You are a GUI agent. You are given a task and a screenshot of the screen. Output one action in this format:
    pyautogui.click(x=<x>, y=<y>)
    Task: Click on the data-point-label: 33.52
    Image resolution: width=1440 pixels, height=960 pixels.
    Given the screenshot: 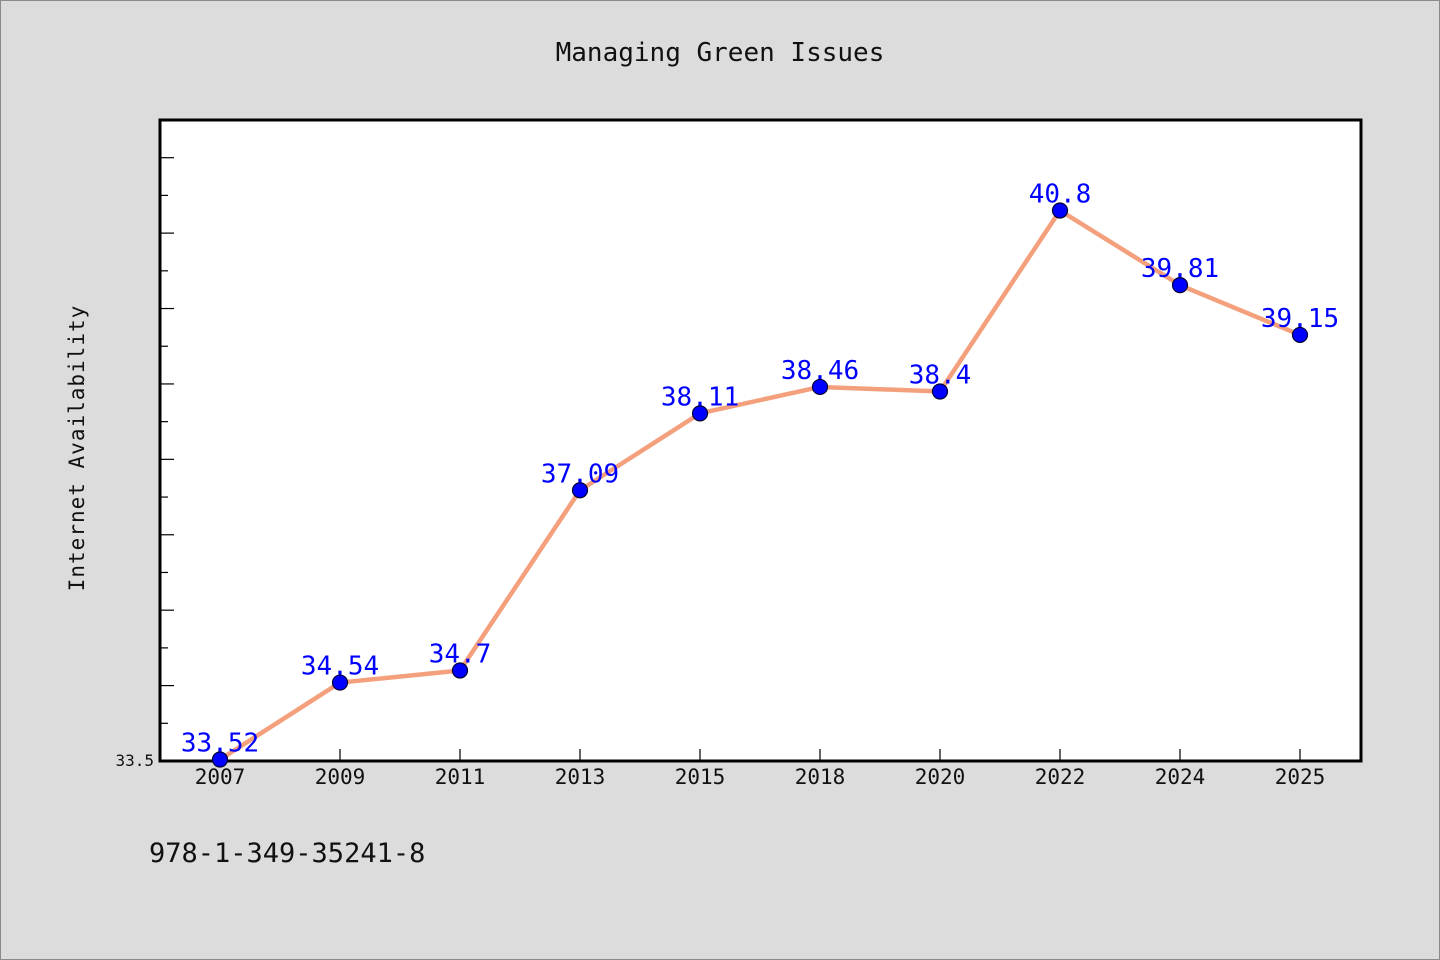 What is the action you would take?
    pyautogui.click(x=220, y=743)
    